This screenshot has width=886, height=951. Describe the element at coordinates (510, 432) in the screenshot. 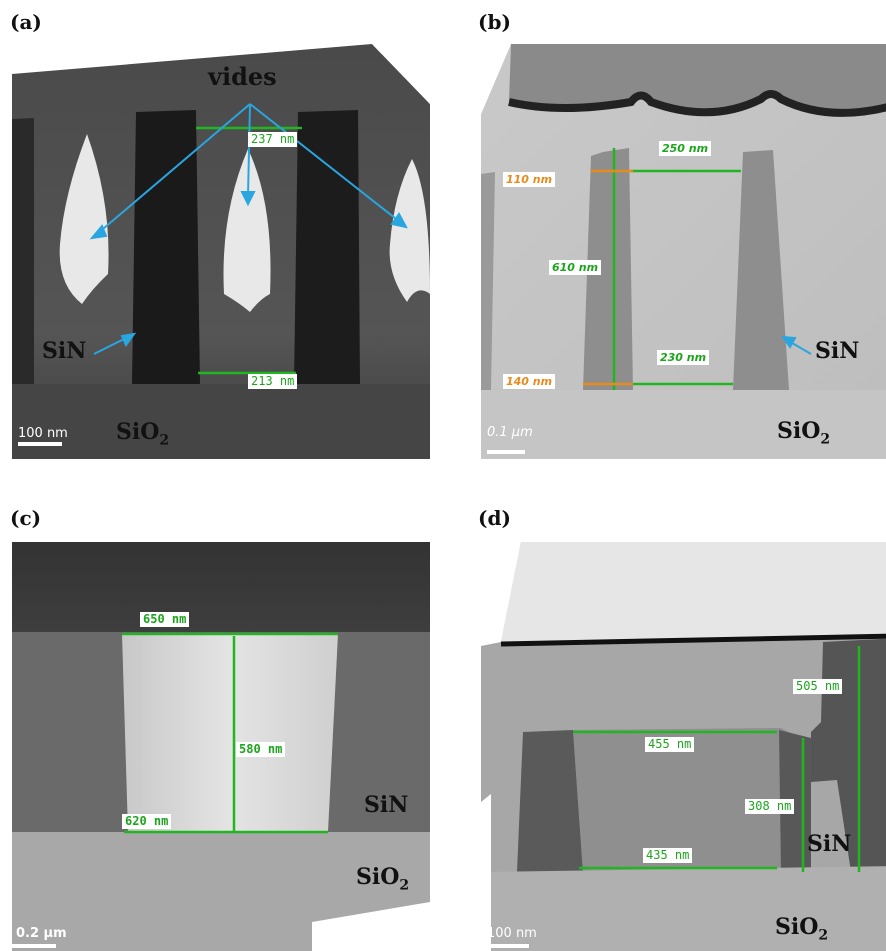

I see `panel-b-scale-bar: 0.1 μm` at that location.